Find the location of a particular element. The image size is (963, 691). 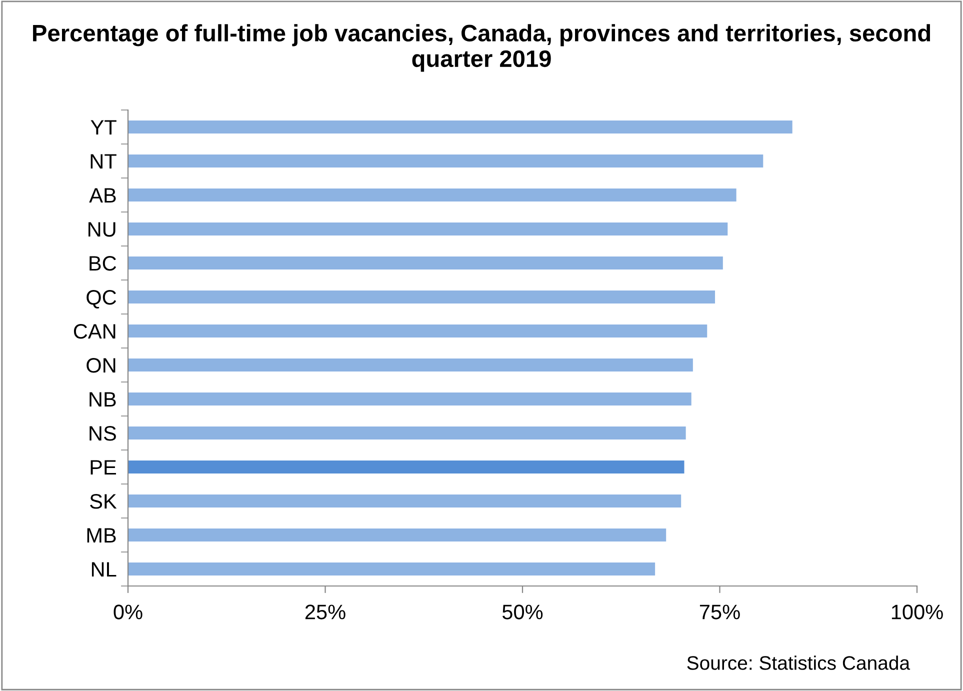

x-tick-label: 25% is located at coordinates (325, 612).